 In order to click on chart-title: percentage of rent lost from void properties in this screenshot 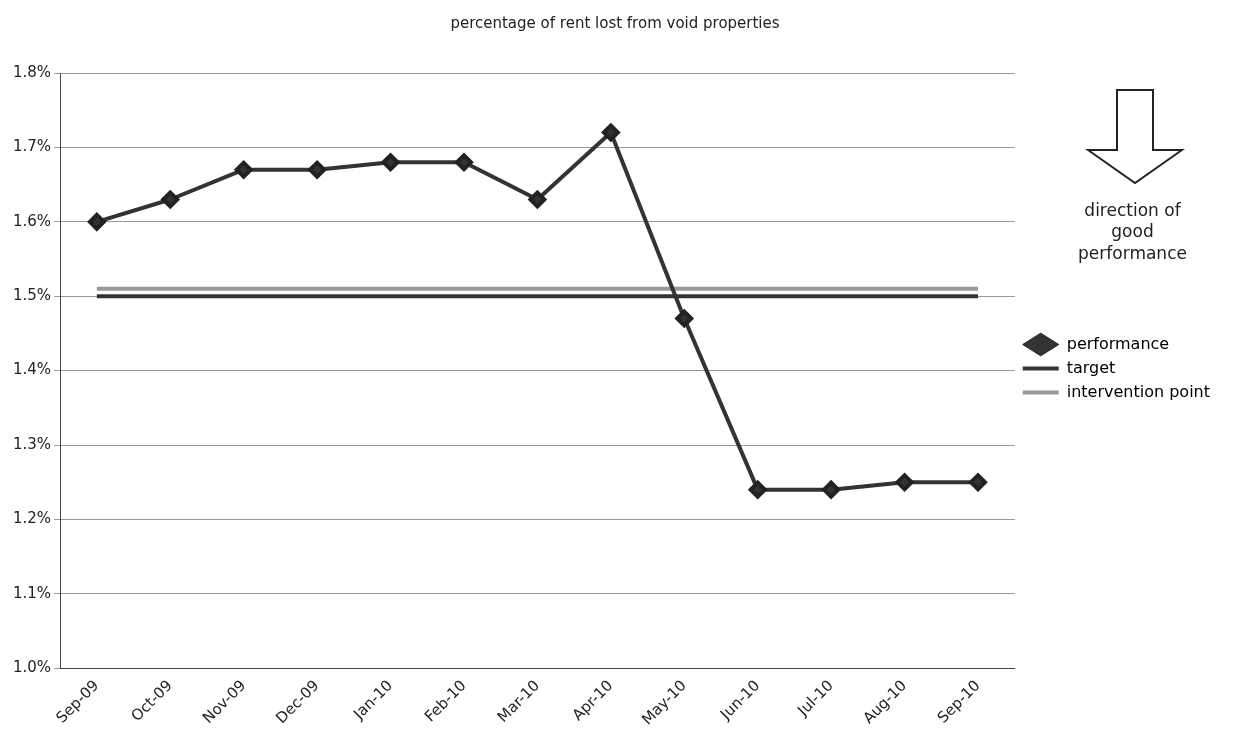, I will do `click(615, 22)`.